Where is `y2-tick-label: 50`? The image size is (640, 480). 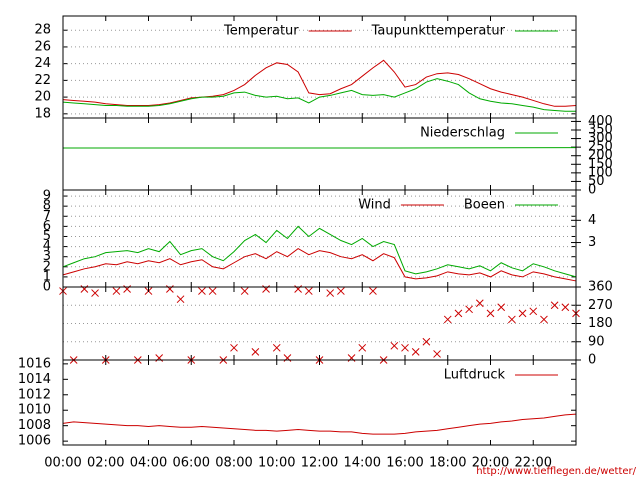
y2-tick-label: 50 is located at coordinates (596, 181).